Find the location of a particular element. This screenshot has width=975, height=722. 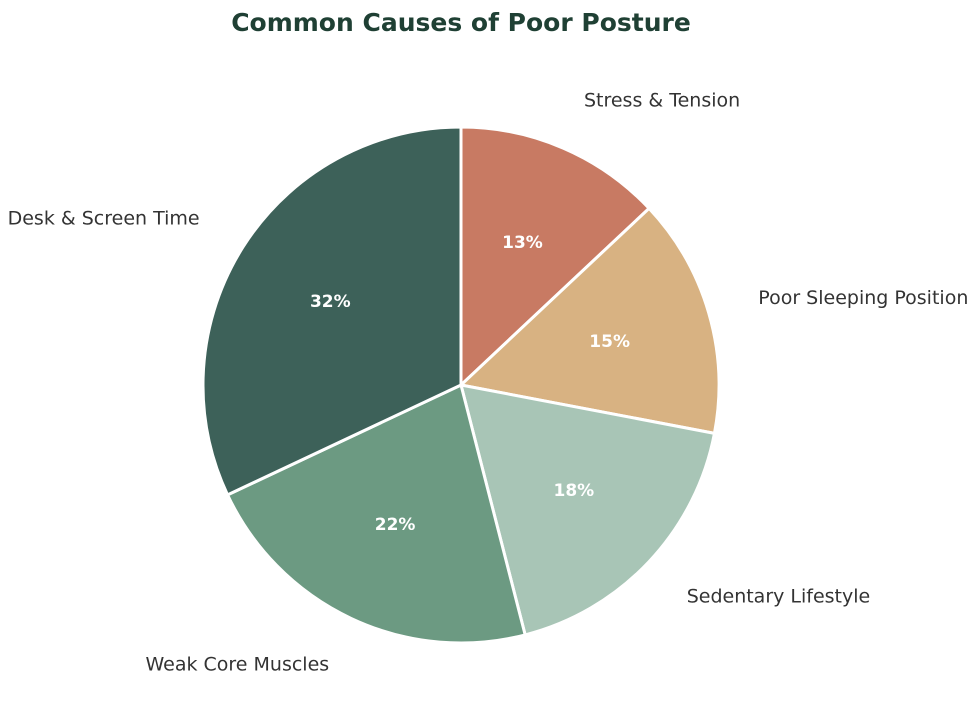

pie-slice-poor-sleeping-position is located at coordinates (589, 321).